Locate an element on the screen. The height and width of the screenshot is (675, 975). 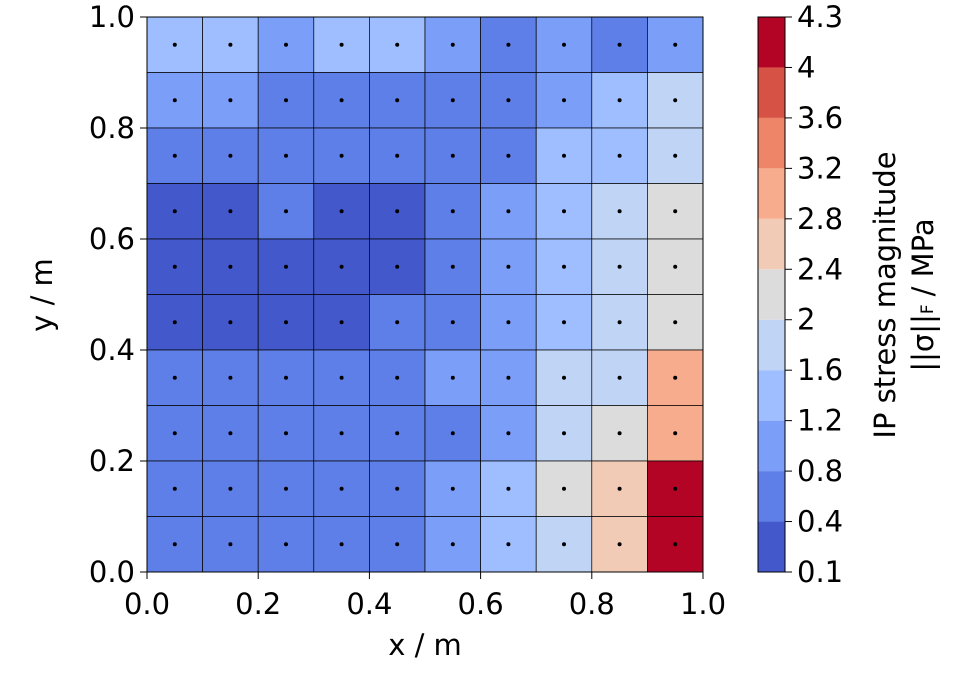
colorbar-tick-label: 2.8 is located at coordinates (820, 219).